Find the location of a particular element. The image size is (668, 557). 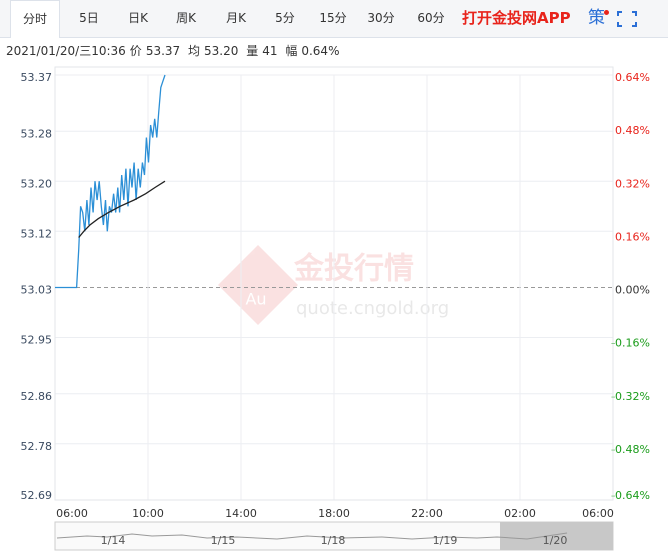

y-tick-label: 53.37 is located at coordinates (37, 77).